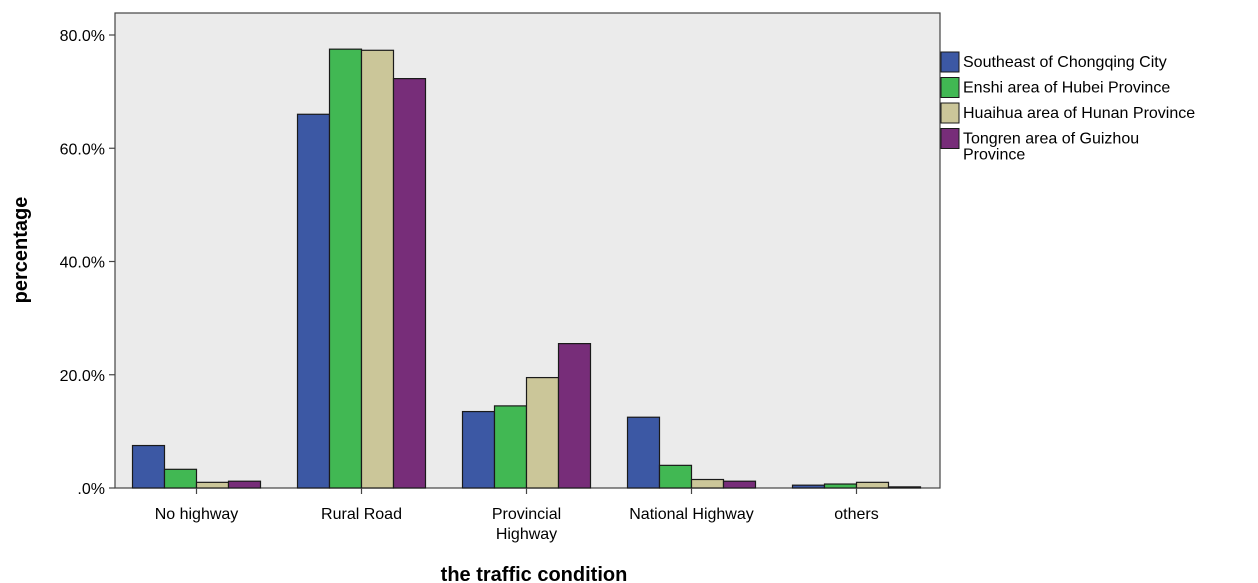  What do you see at coordinates (534, 573) in the screenshot?
I see `x-axis-title: the traffic condition` at bounding box center [534, 573].